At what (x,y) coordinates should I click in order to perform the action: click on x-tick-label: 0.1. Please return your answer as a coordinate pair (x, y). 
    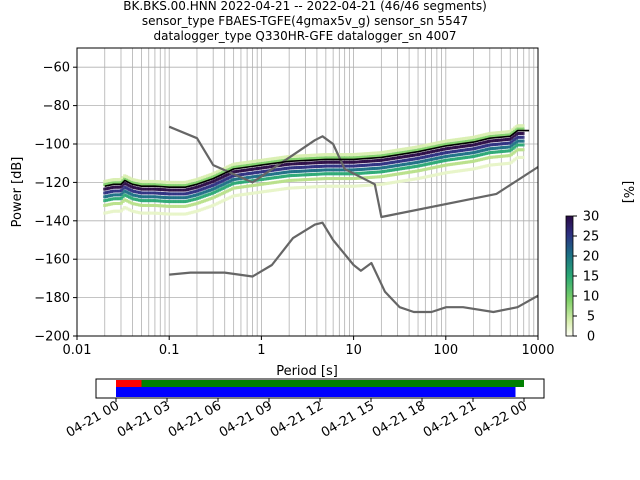
    Looking at the image, I should click on (169, 350).